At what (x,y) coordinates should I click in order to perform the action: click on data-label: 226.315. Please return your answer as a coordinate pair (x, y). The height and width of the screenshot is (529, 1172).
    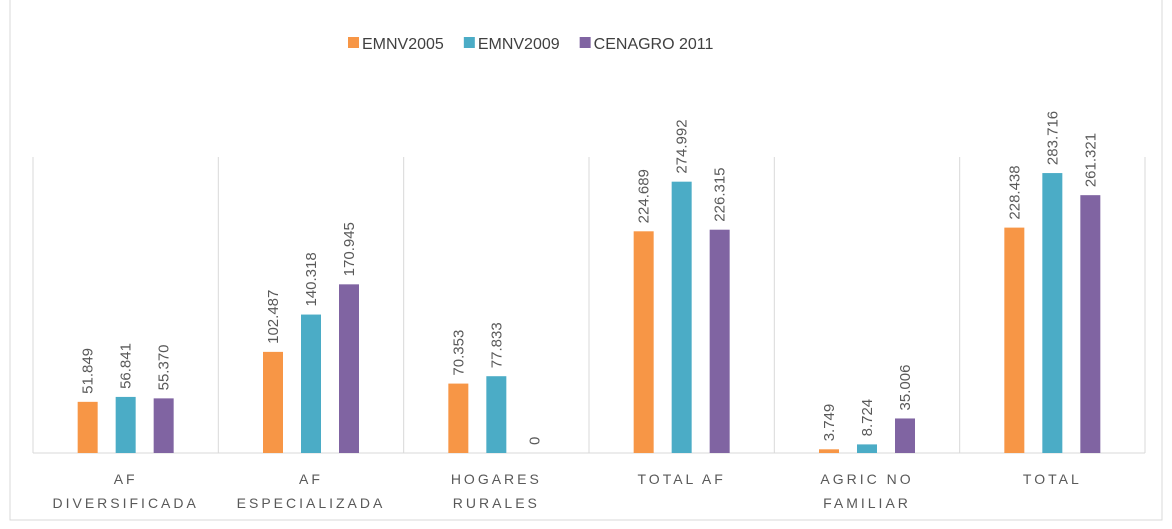
    Looking at the image, I should click on (720, 194).